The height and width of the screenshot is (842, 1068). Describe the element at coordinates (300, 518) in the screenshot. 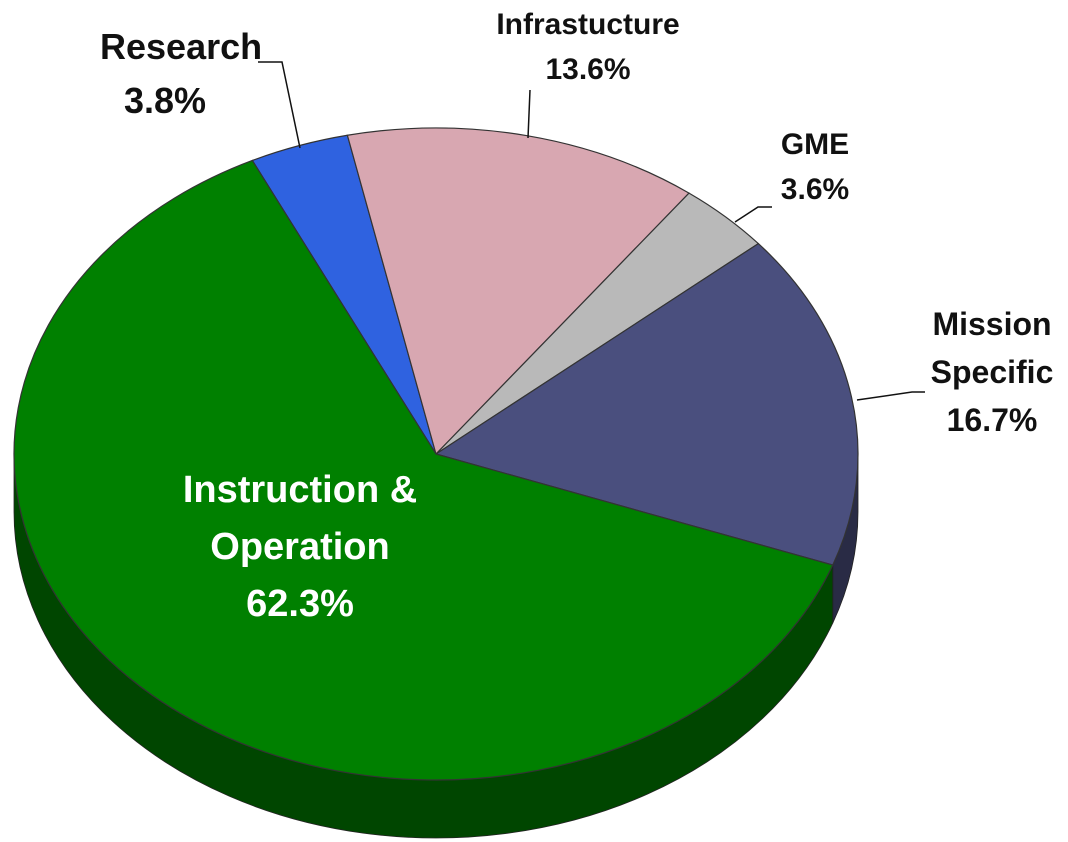

I see `category-label: Instruction & Operation` at that location.